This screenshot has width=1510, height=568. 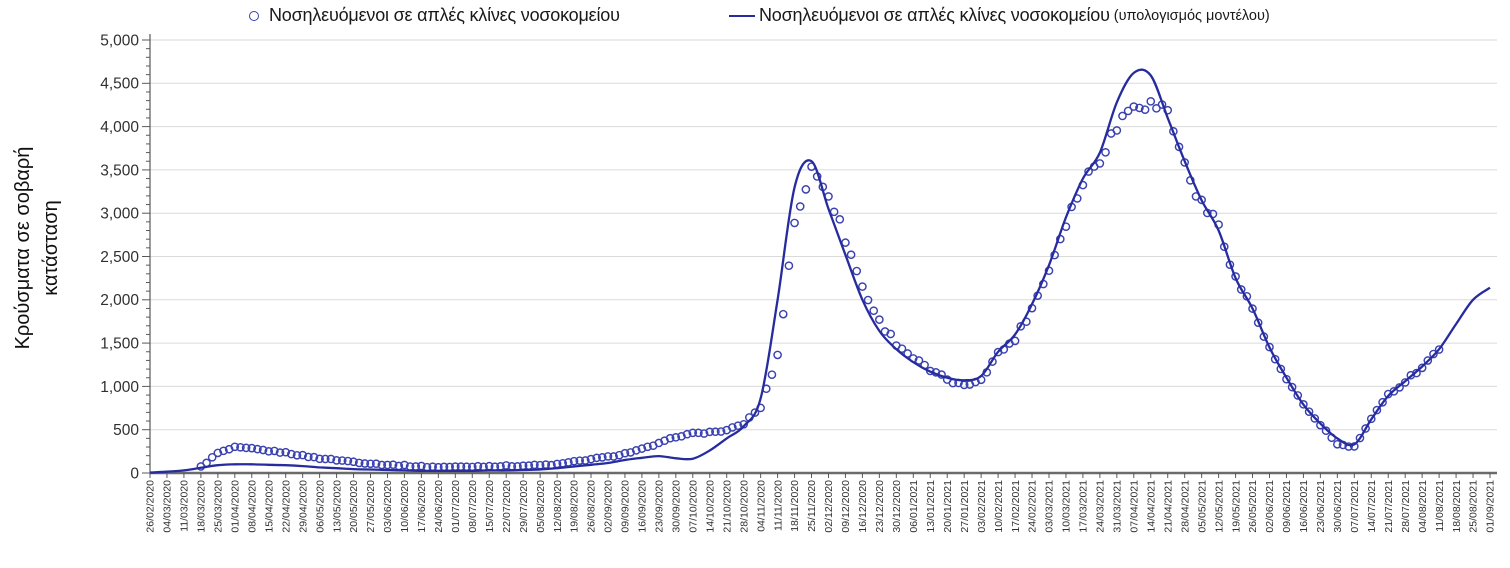 What do you see at coordinates (1118, 506) in the screenshot?
I see `x-tick-label: 31/03/2021` at bounding box center [1118, 506].